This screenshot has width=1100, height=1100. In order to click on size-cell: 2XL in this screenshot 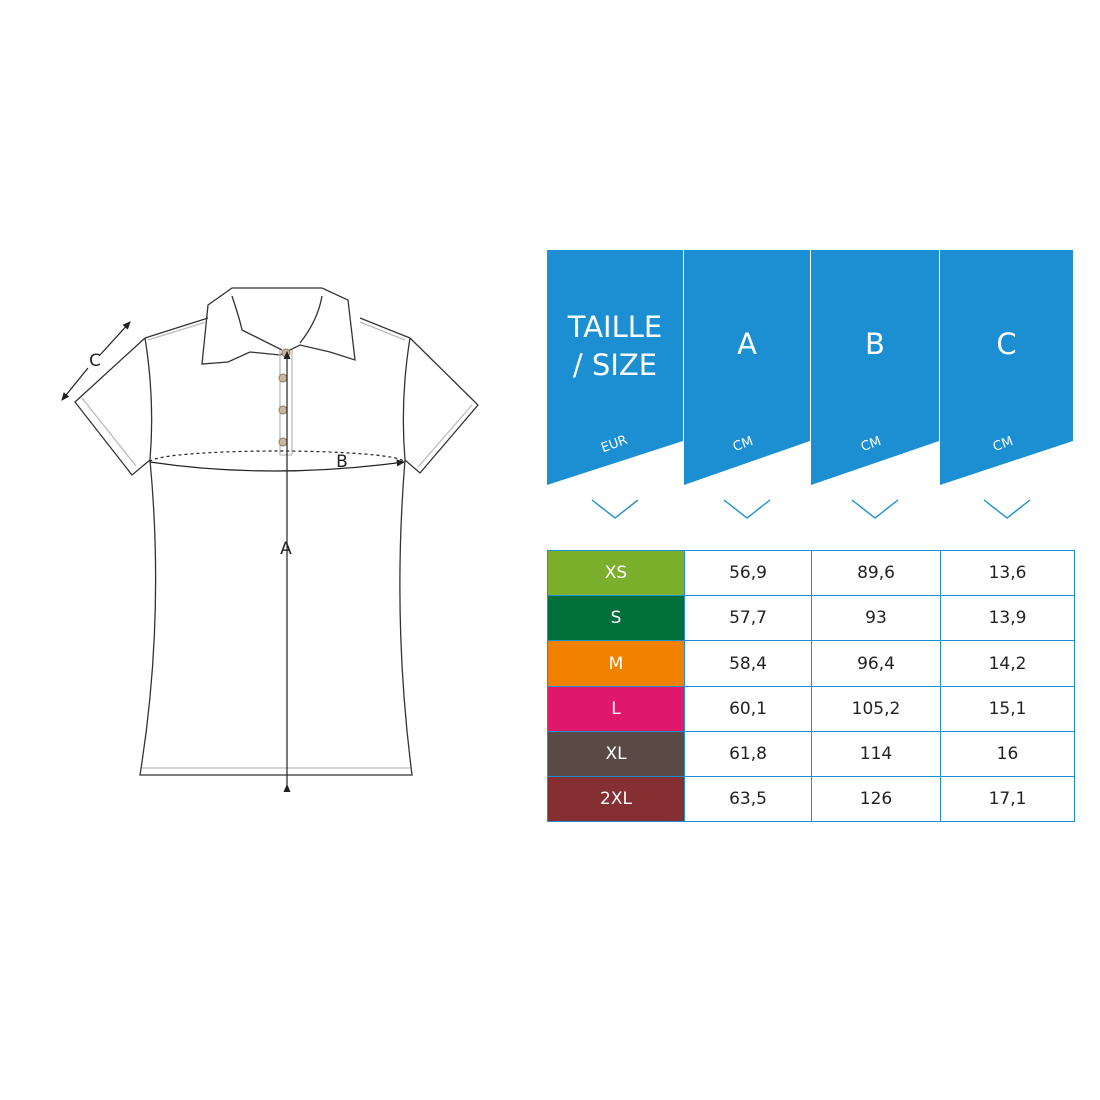, I will do `click(616, 799)`.